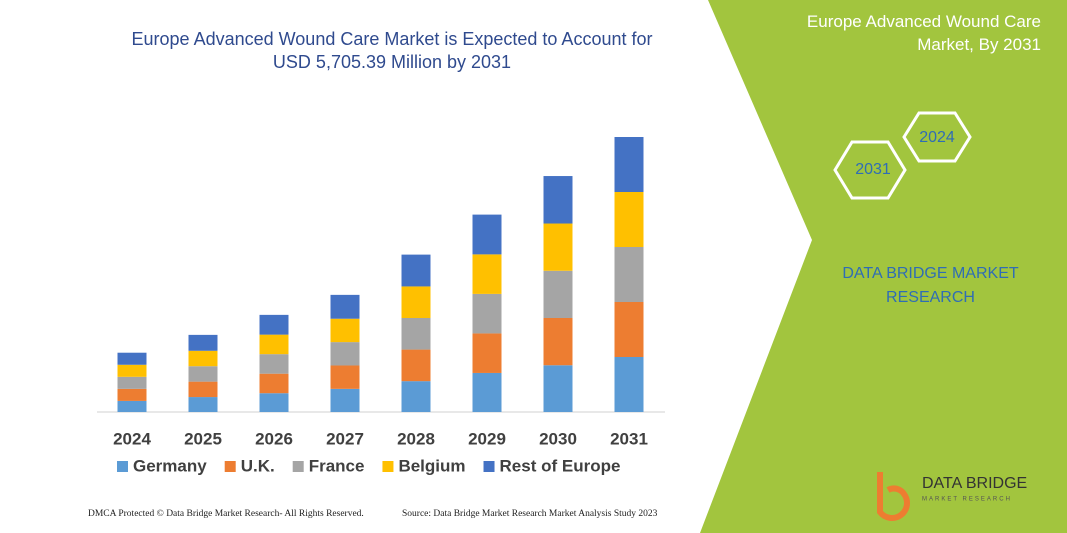  Describe the element at coordinates (416, 438) in the screenshot. I see `x-tick-label: 2028` at that location.